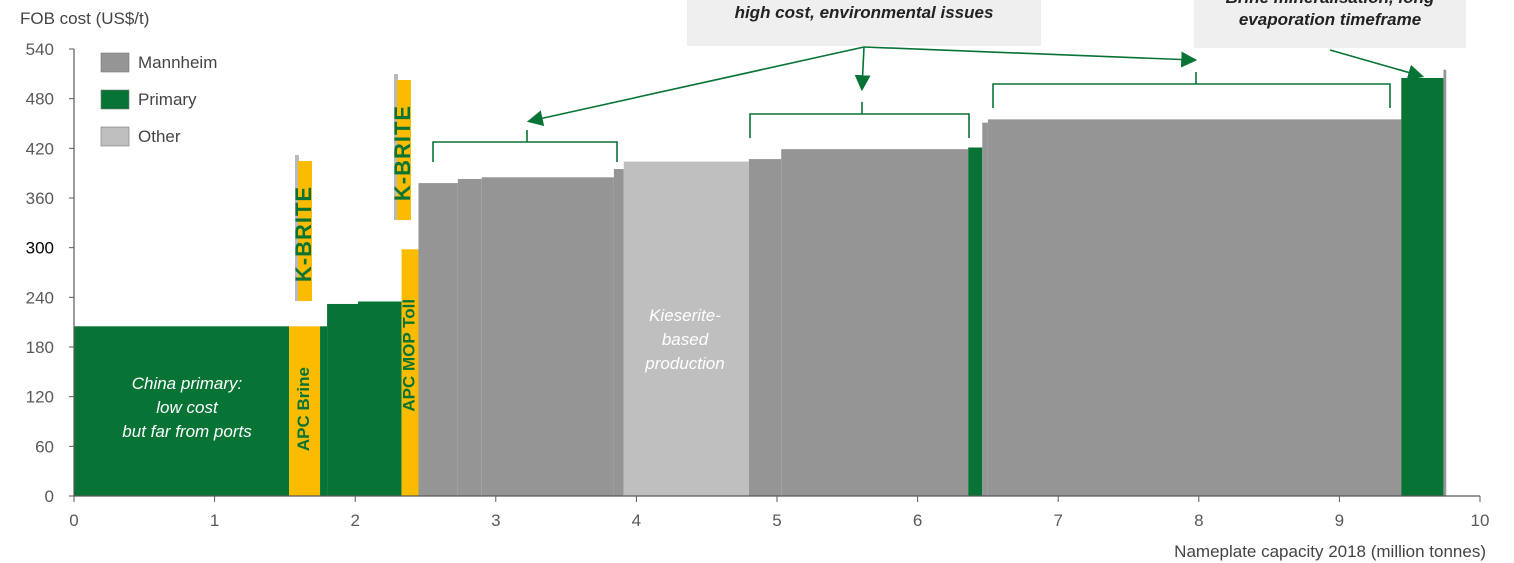 This screenshot has width=1514, height=563. Describe the element at coordinates (49, 496) in the screenshot. I see `y-tick-label: 0` at that location.